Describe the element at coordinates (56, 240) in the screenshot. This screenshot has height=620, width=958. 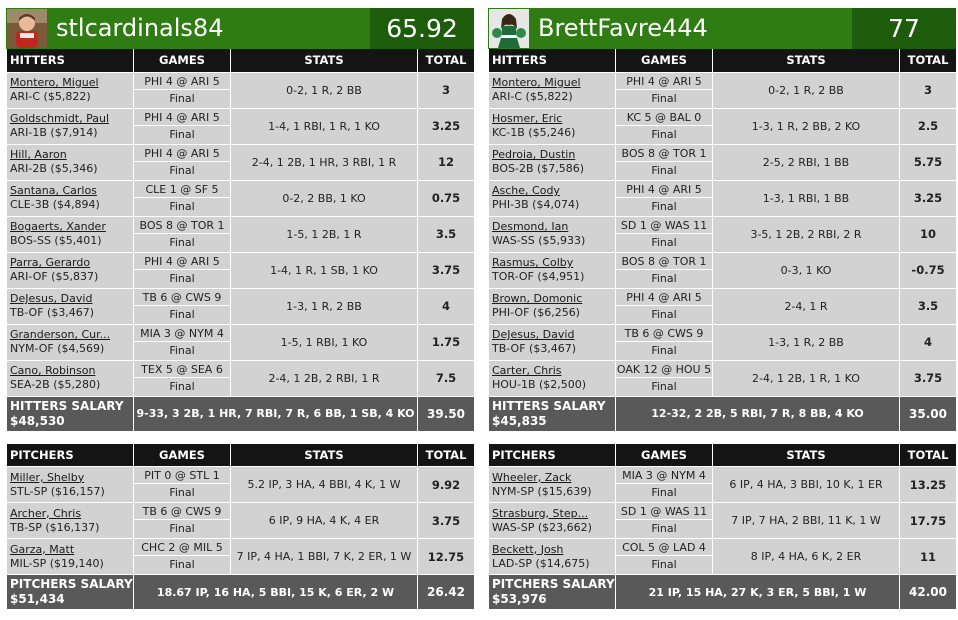
I see `player-position-salary: BOS-SS ($5,401)` at that location.